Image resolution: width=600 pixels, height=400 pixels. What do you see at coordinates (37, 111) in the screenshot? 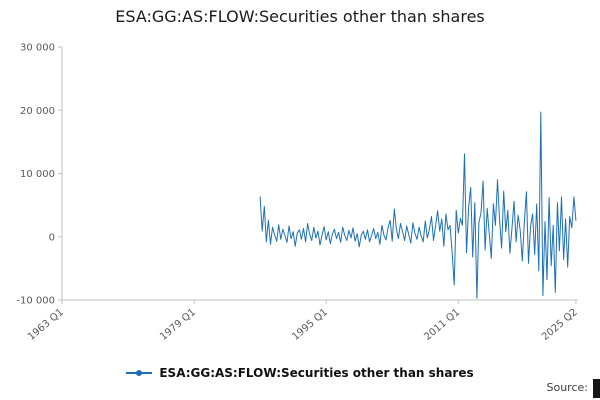
I see `y-tick-label: 20 000` at bounding box center [37, 111].